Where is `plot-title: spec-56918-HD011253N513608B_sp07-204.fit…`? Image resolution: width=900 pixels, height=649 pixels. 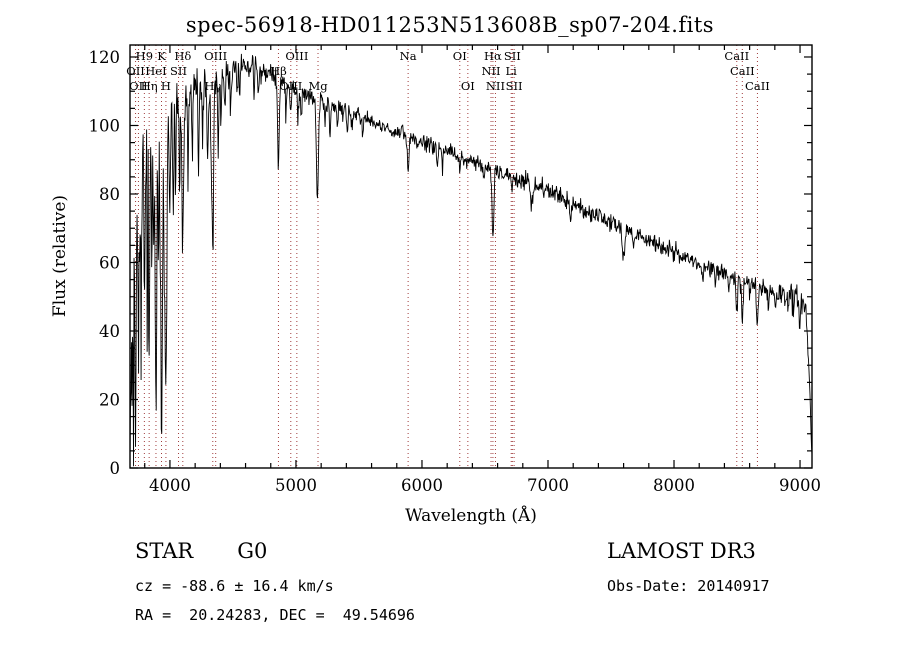
plot-title: spec-56918-HD011253N513608B_sp07-204.fit… is located at coordinates (450, 25).